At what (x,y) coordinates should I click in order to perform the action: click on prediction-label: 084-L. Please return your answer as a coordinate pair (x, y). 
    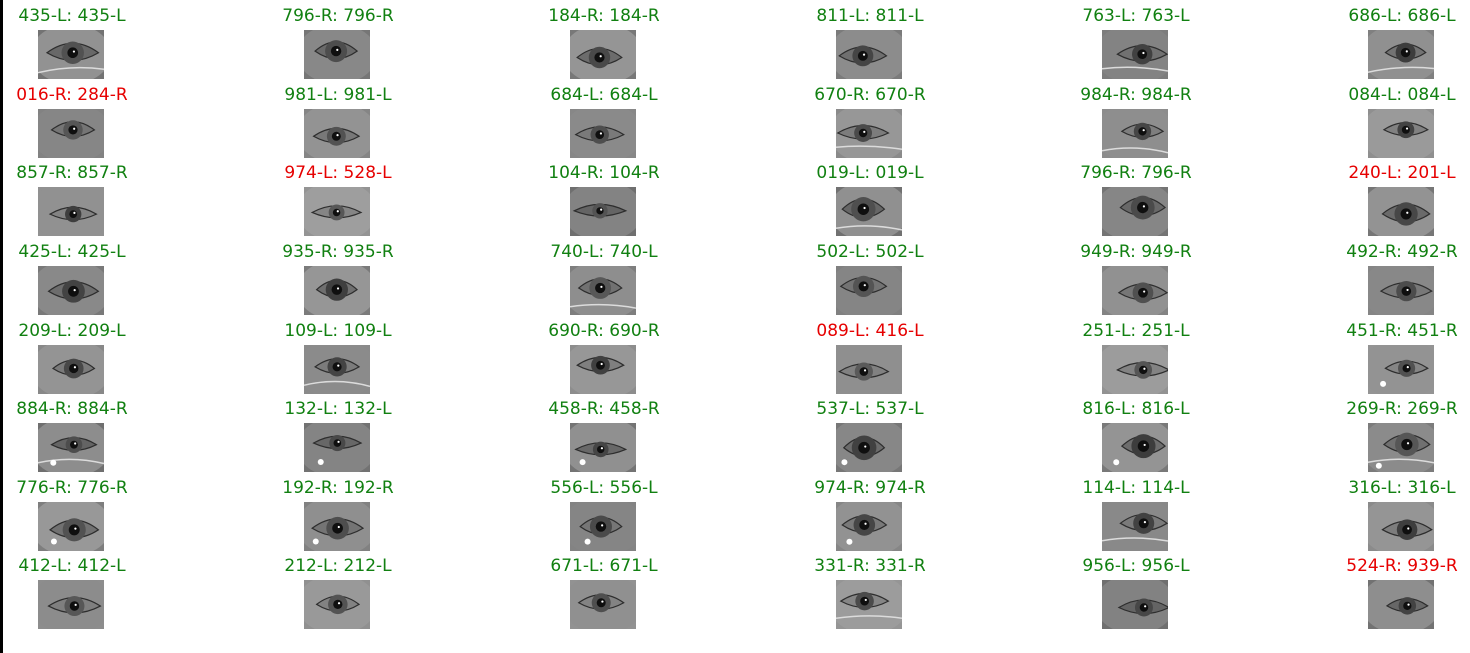
    Looking at the image, I should click on (1402, 95).